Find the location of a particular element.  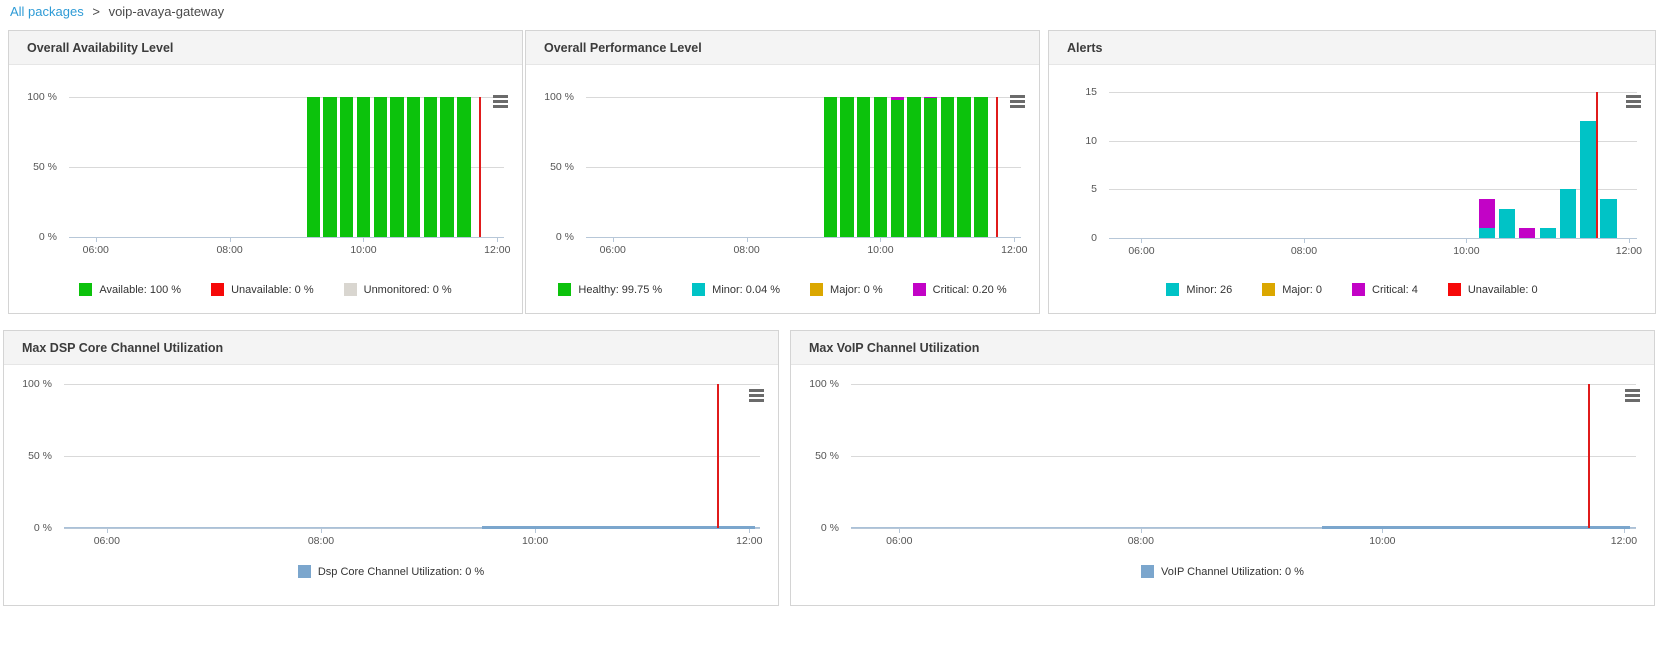

panel-header: Overall Performance Level is located at coordinates (782, 48).